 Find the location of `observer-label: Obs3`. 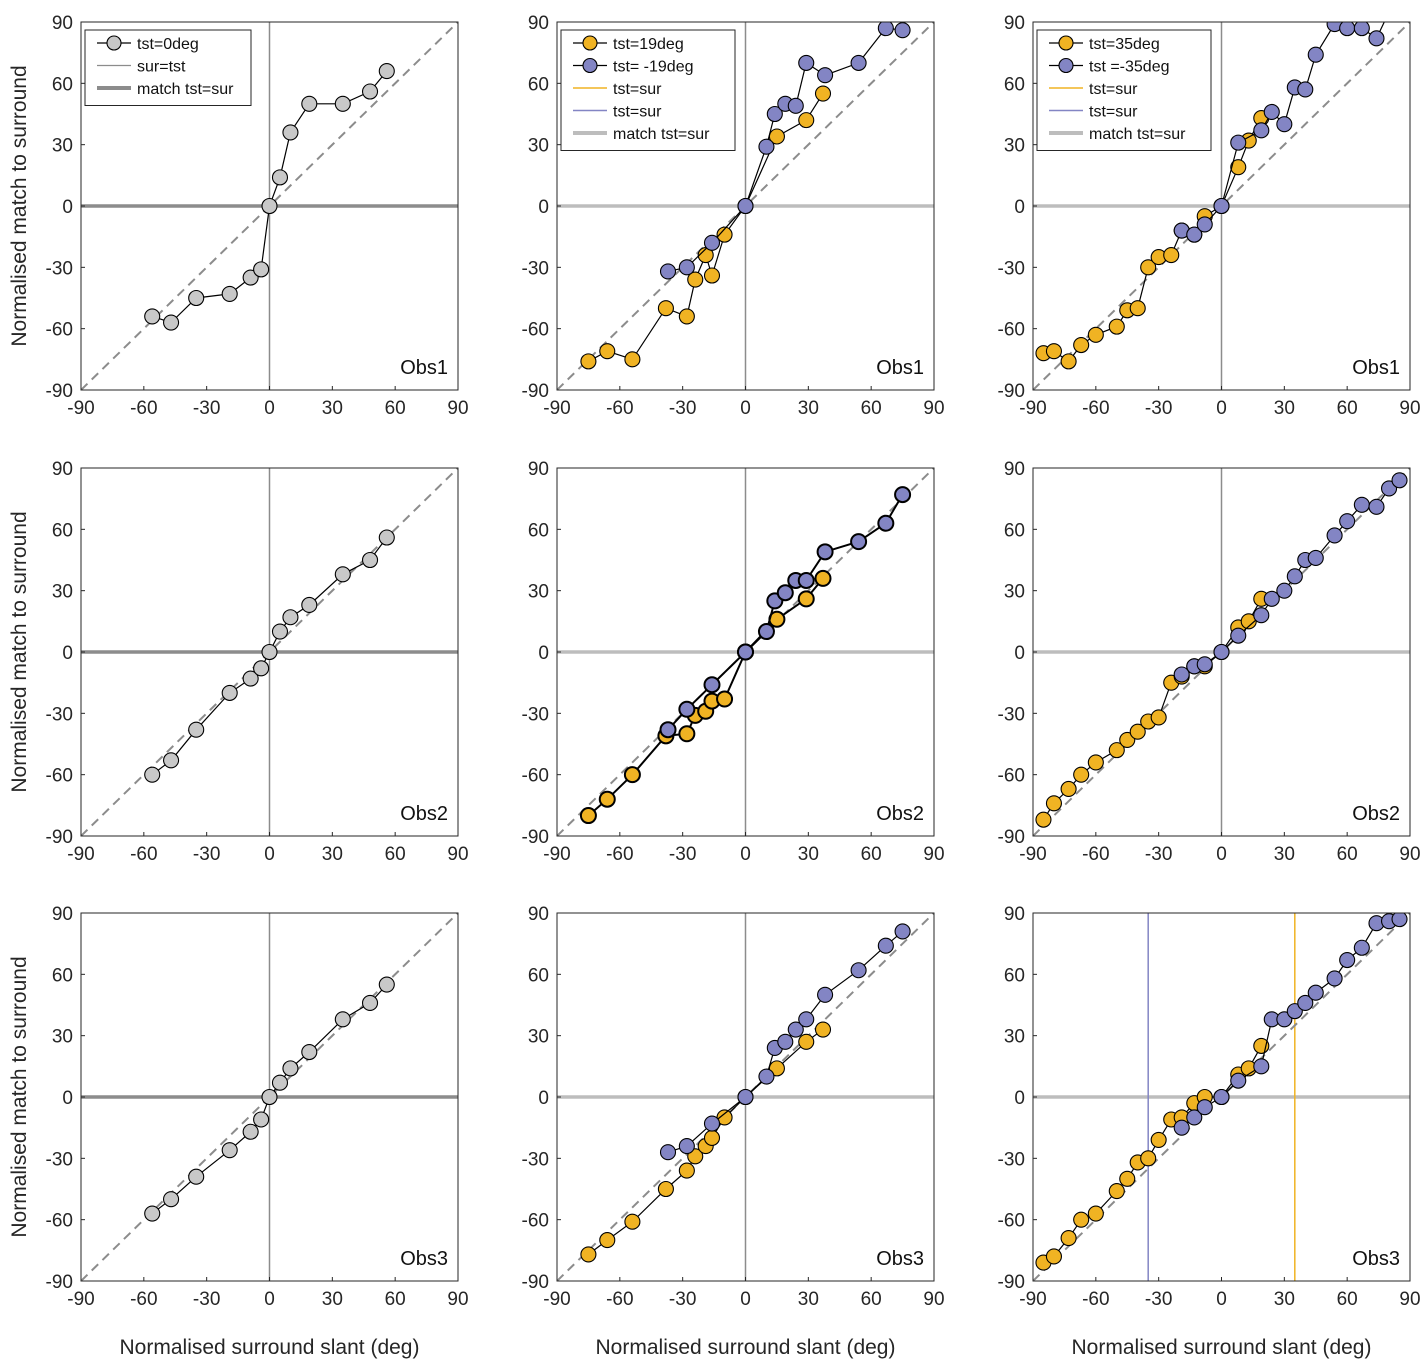

observer-label: Obs3 is located at coordinates (424, 1259).